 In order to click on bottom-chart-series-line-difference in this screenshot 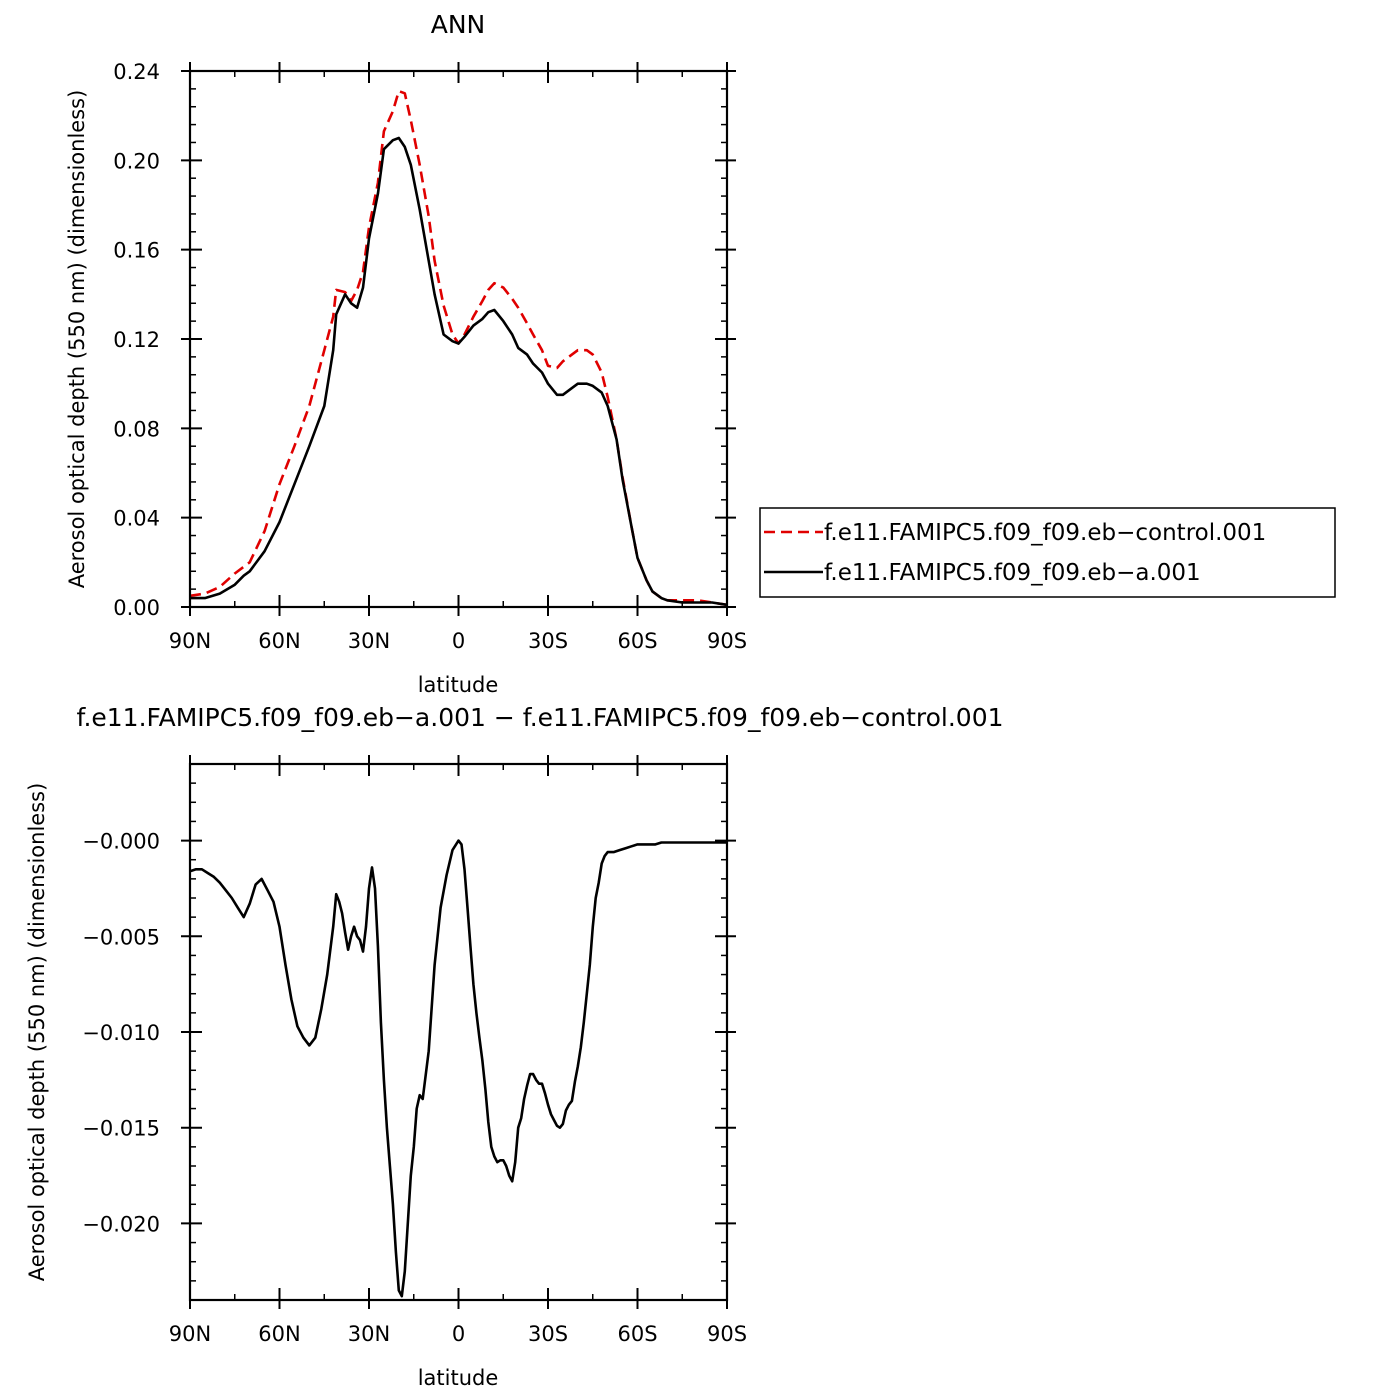, I will do `click(458, 1068)`.